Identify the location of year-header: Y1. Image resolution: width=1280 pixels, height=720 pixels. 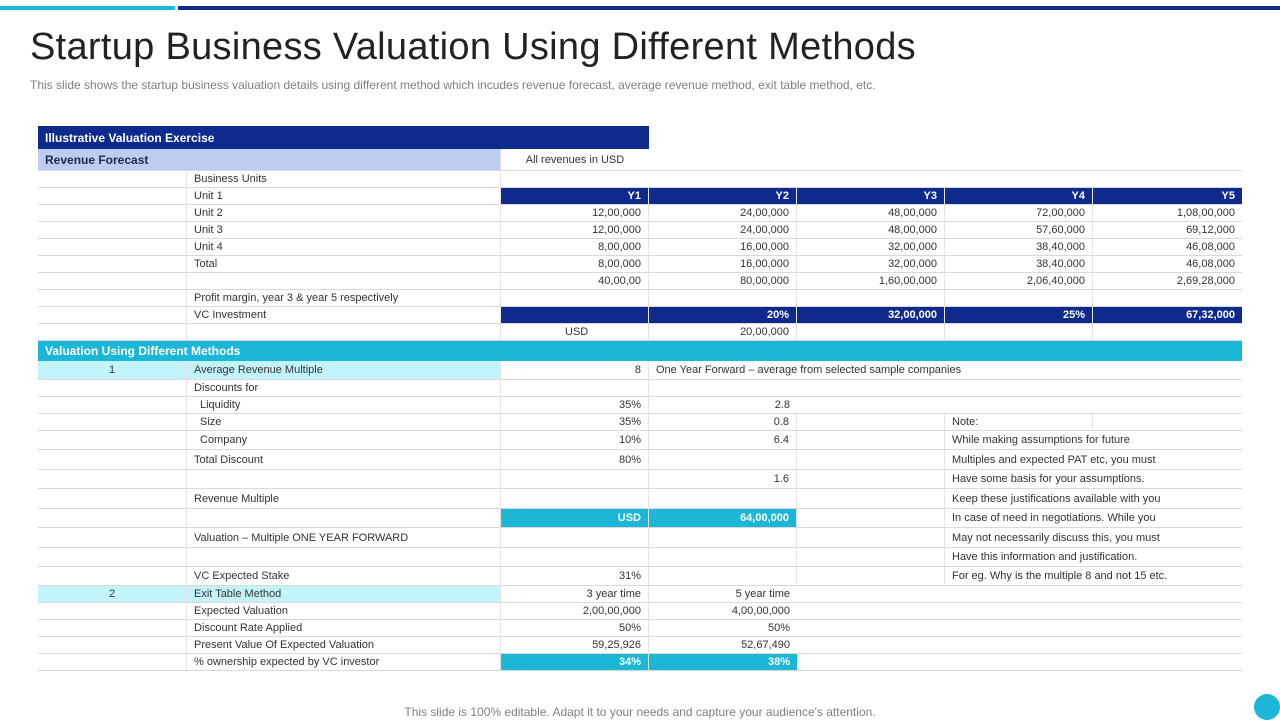
(575, 196).